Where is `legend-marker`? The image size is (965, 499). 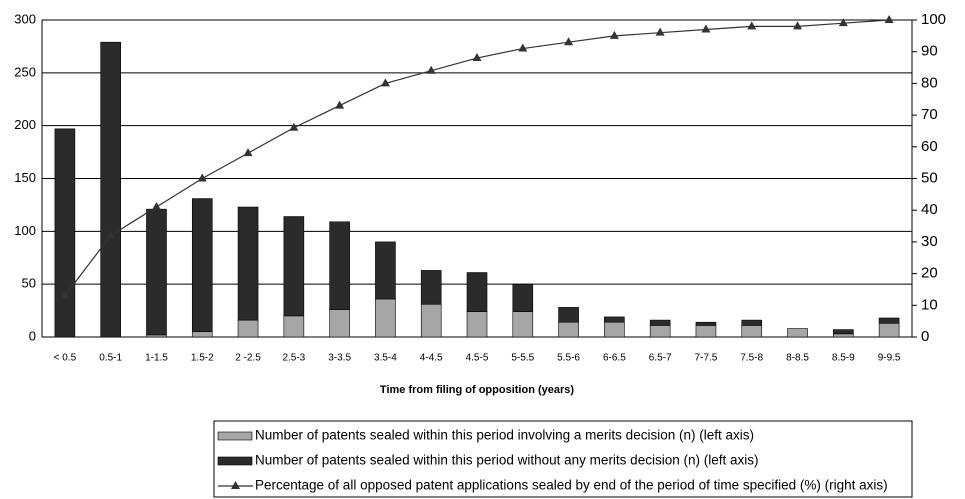
legend-marker is located at coordinates (235, 485).